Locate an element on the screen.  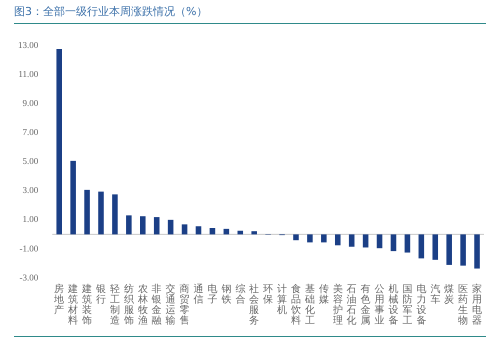
x-tick-label: 电子 is located at coordinates (212, 294).